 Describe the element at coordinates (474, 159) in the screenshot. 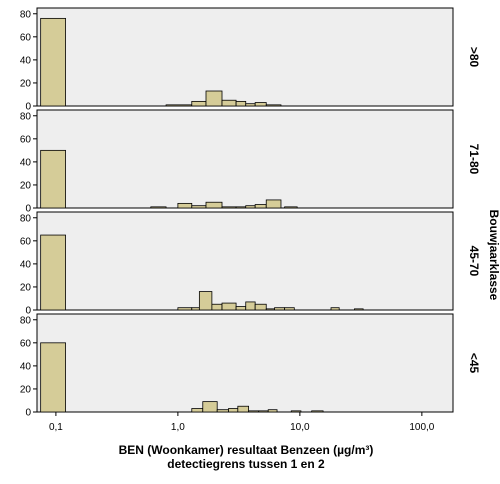

I see `panel-label: 71-80` at that location.